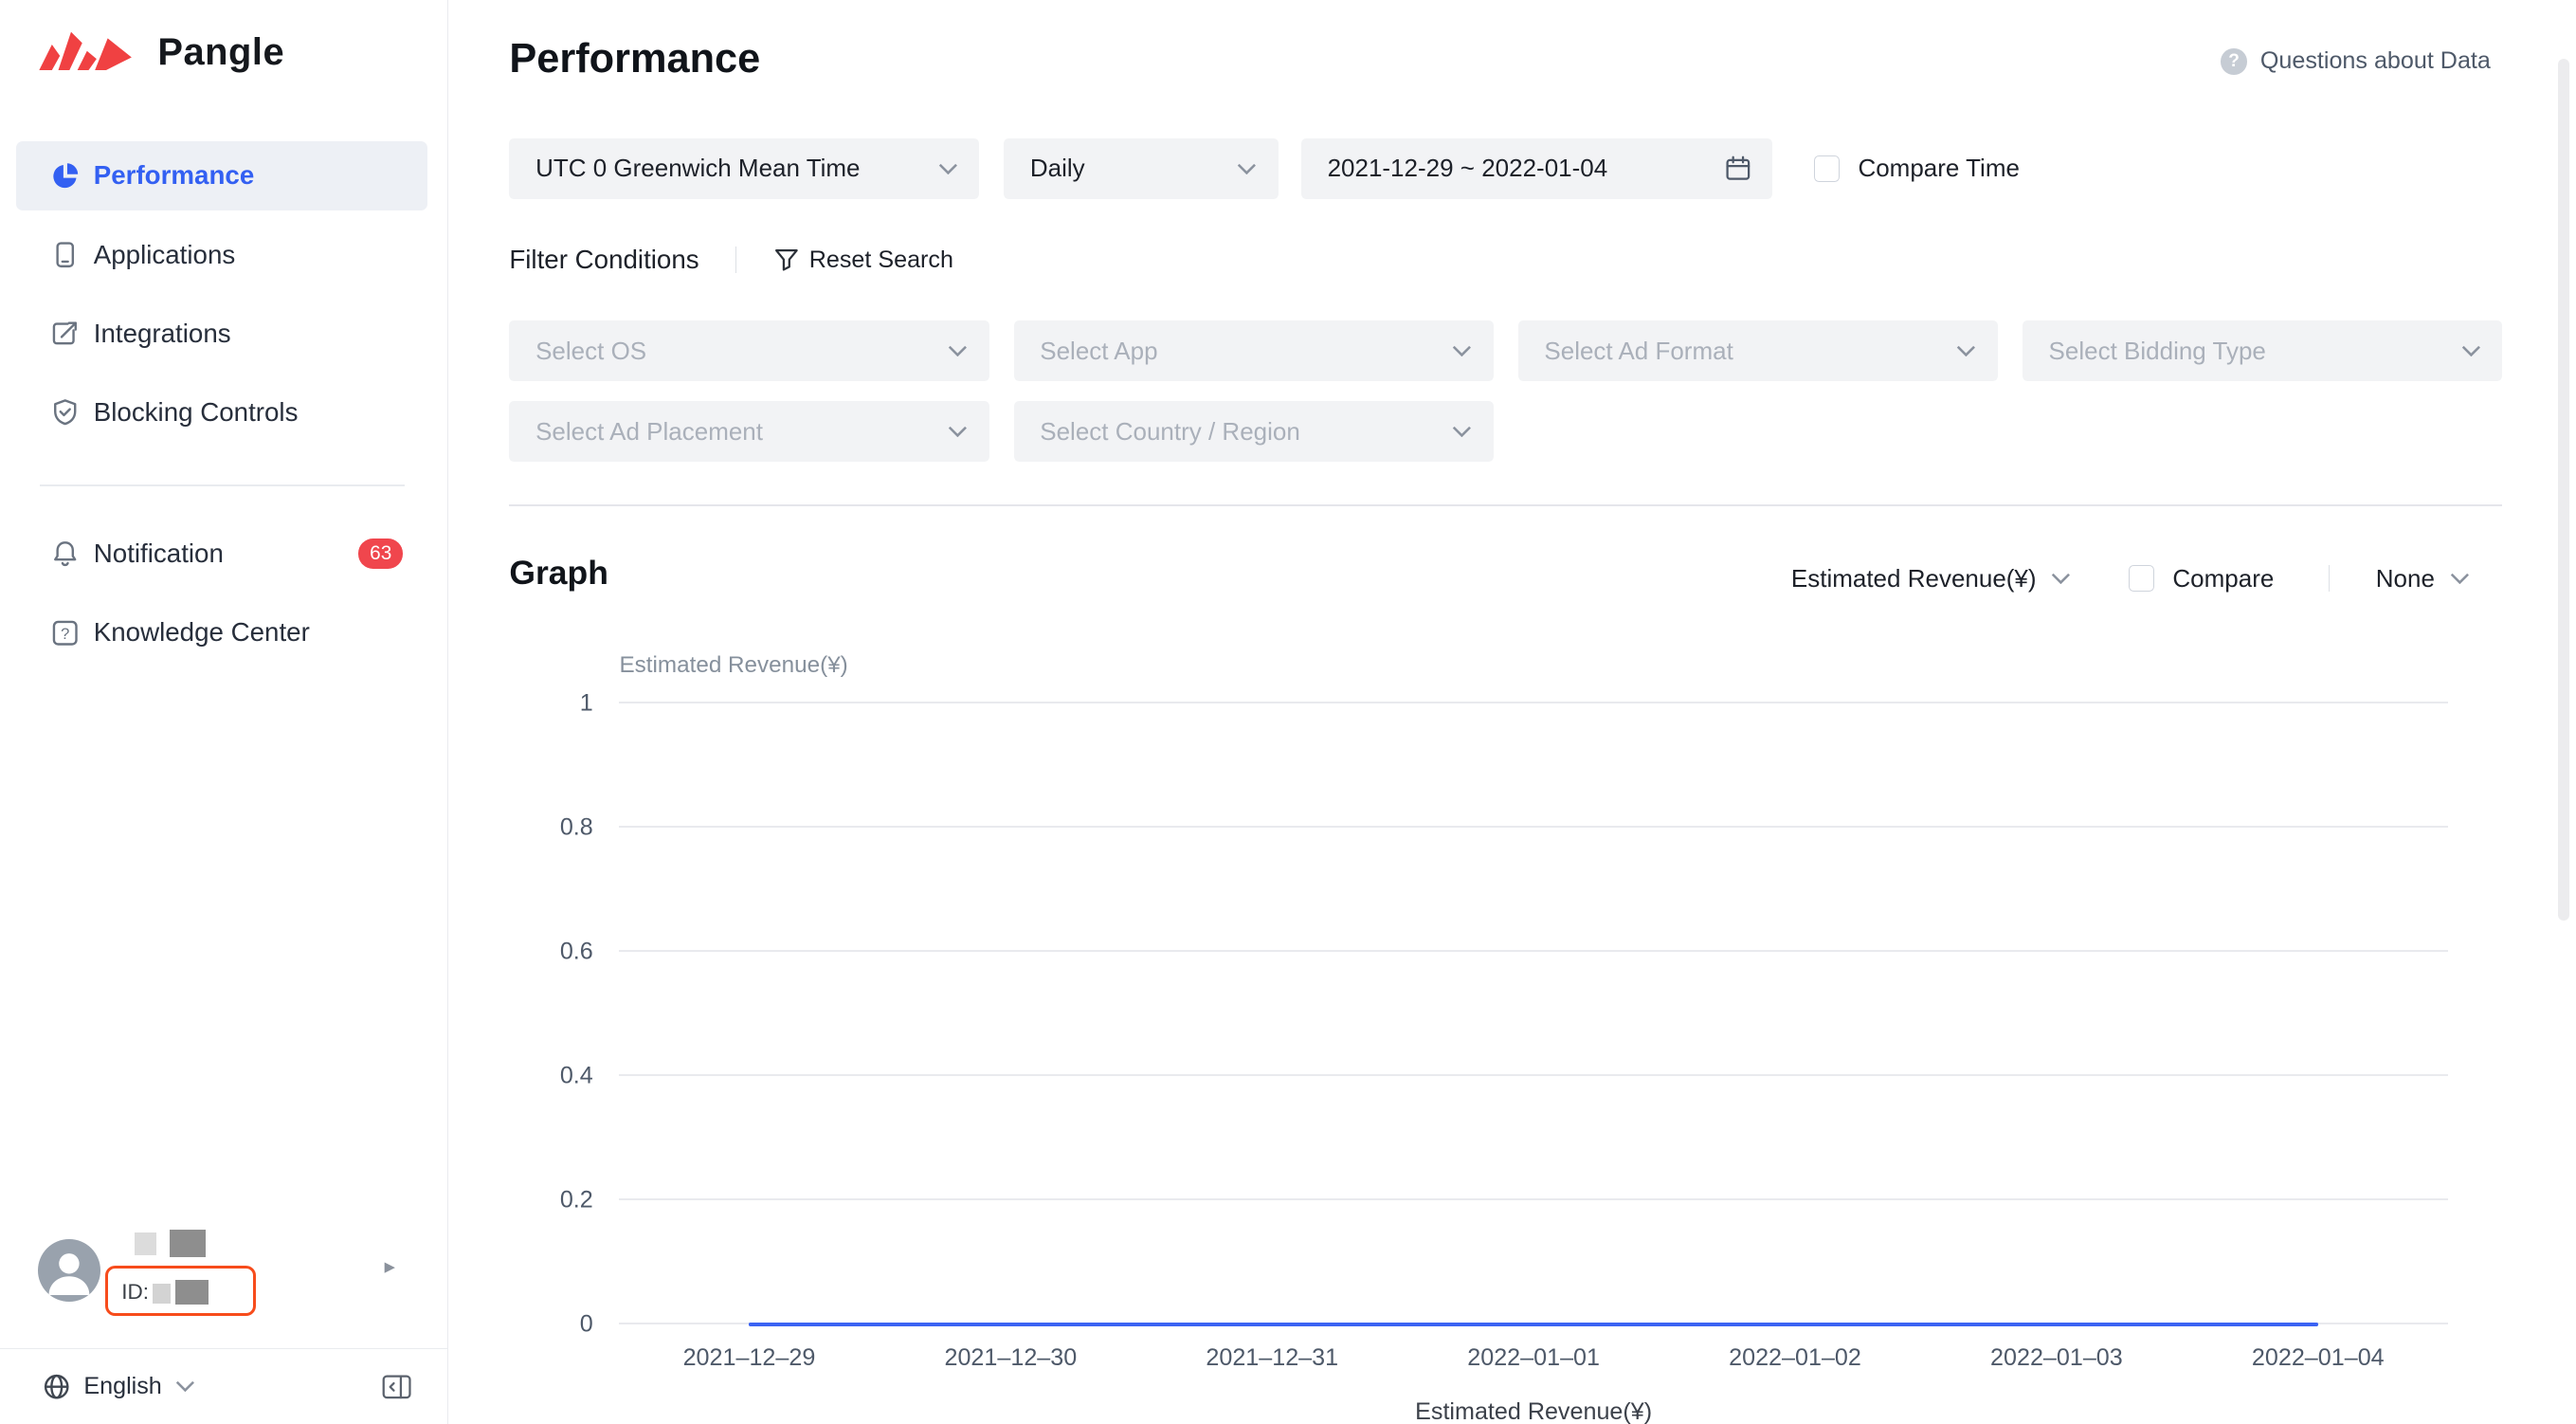  I want to click on select-placeholder: Select OS, so click(591, 350).